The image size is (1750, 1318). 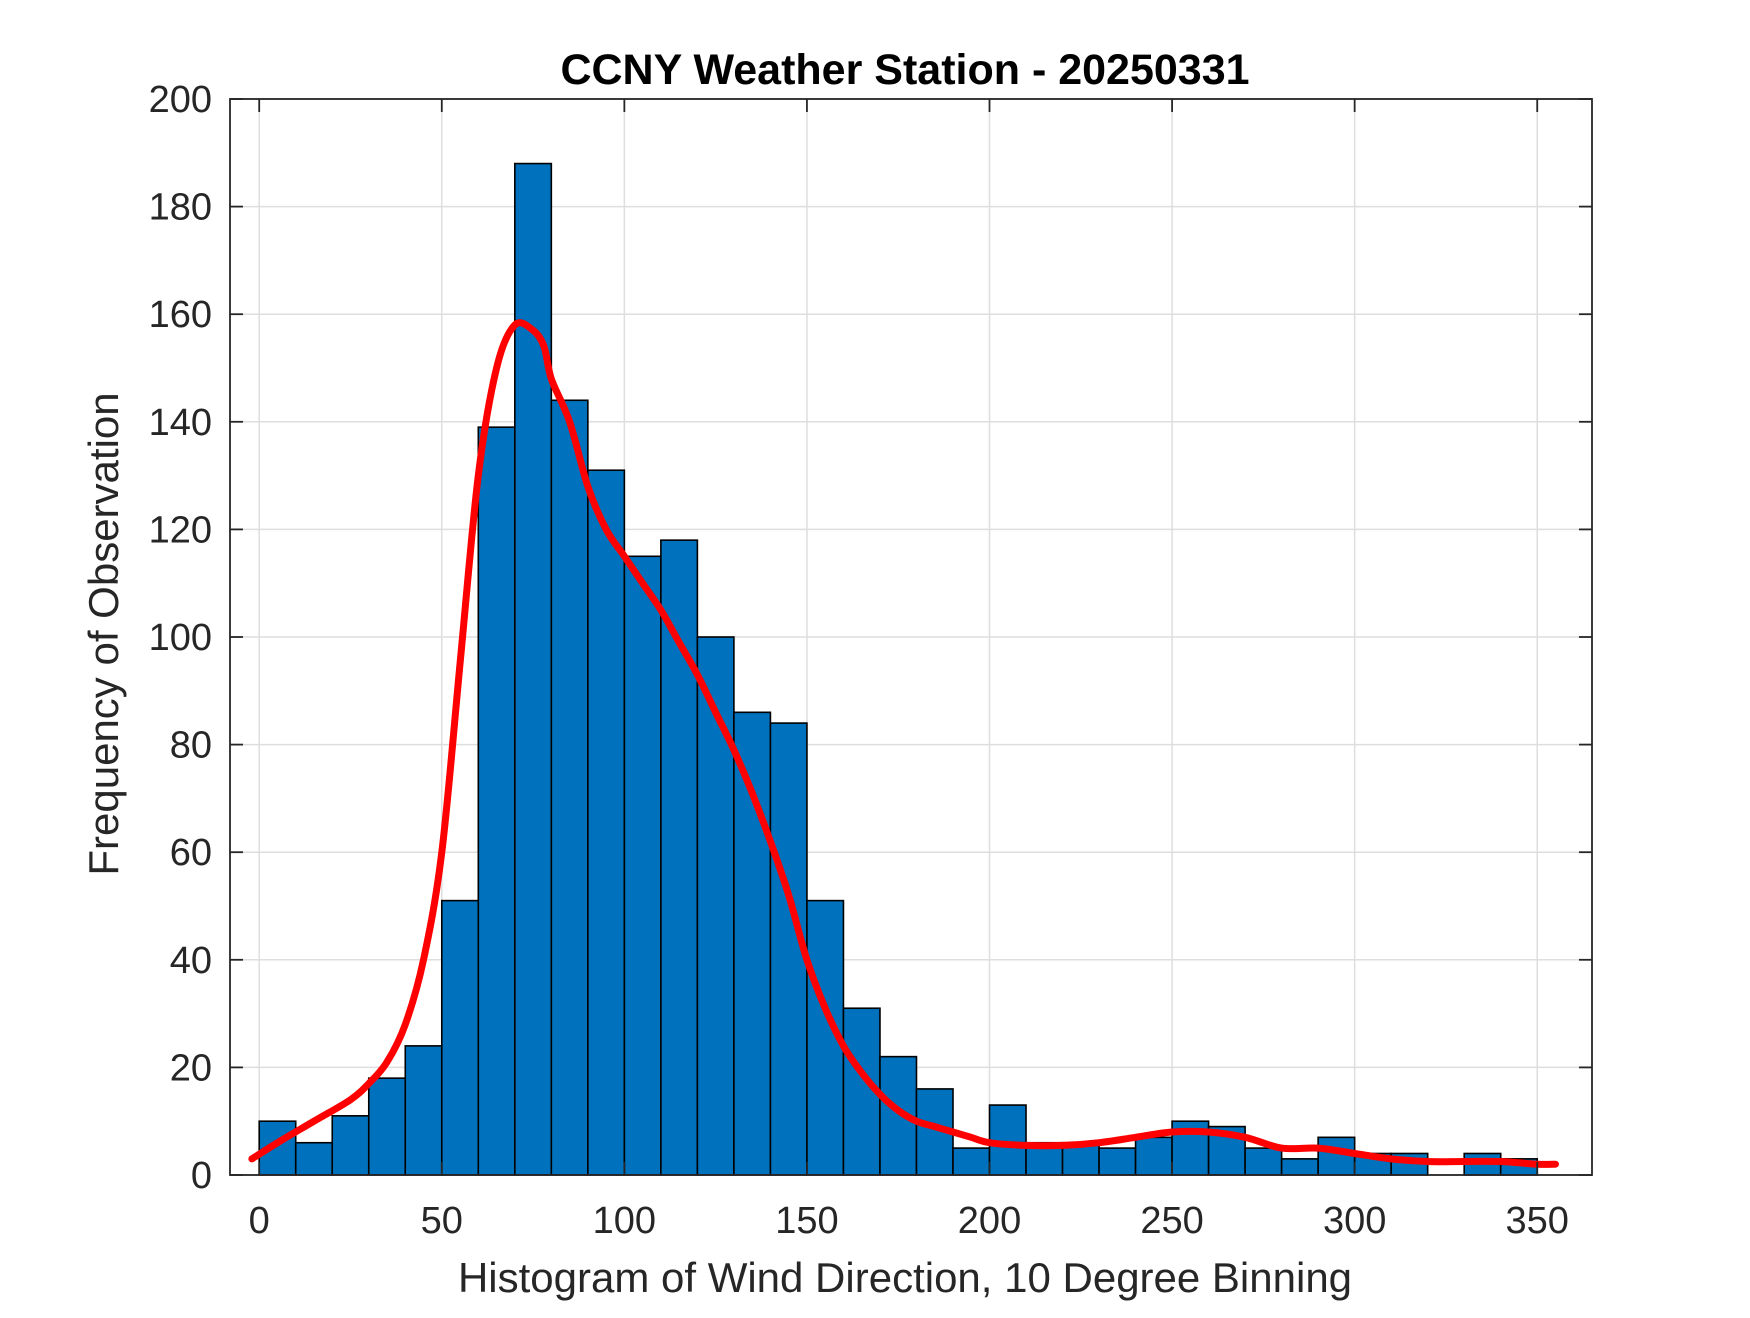 What do you see at coordinates (1354, 1221) in the screenshot?
I see `x-tick-label: 300` at bounding box center [1354, 1221].